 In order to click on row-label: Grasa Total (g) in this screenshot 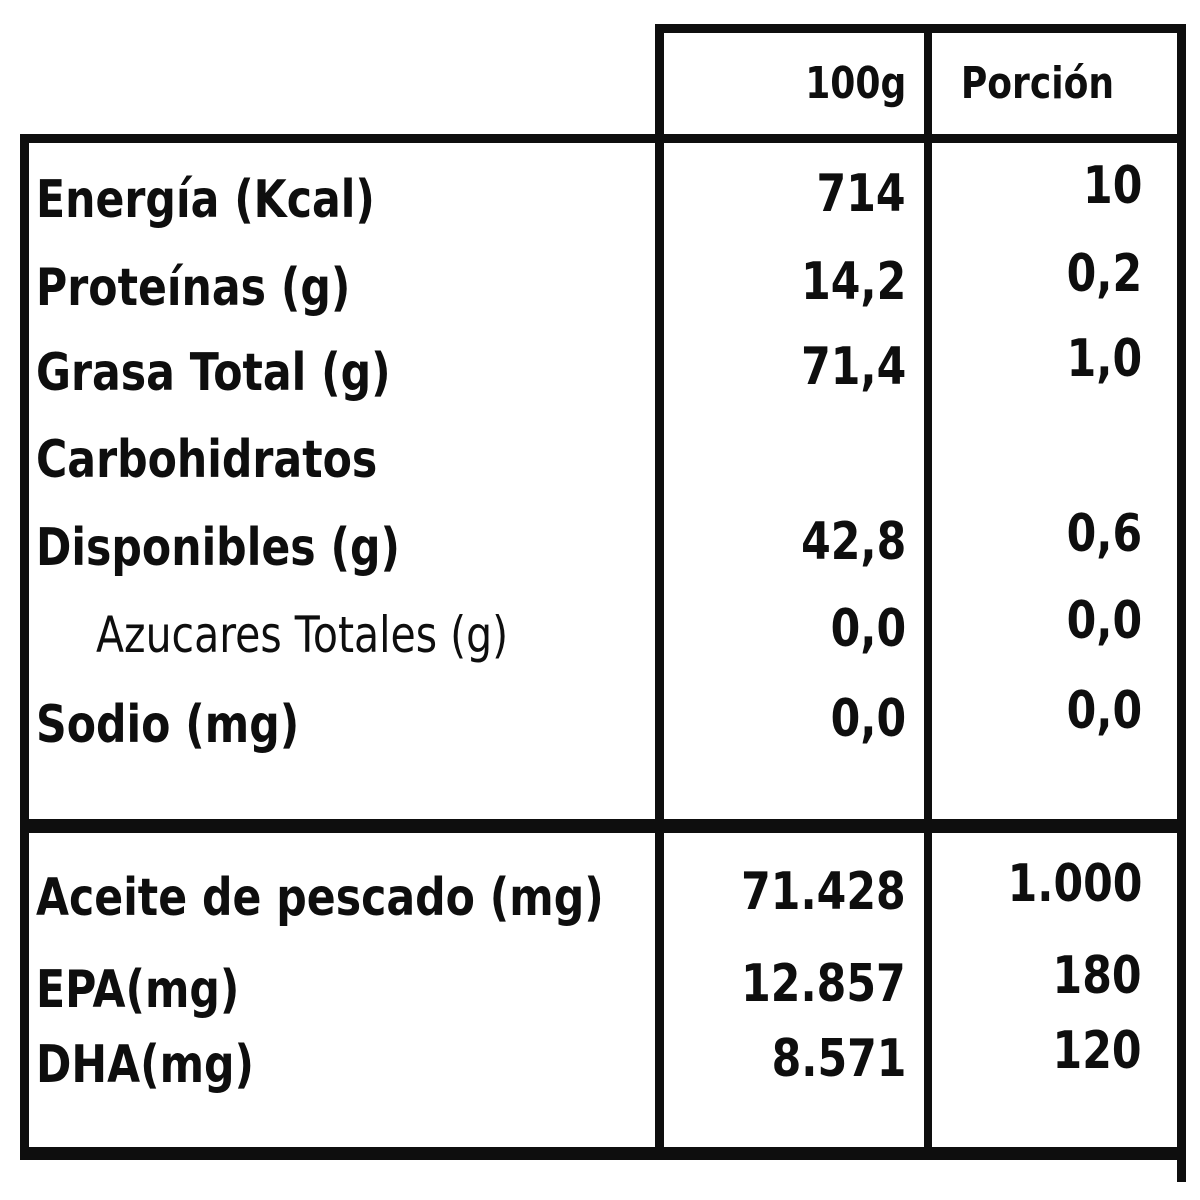, I will do `click(213, 373)`.